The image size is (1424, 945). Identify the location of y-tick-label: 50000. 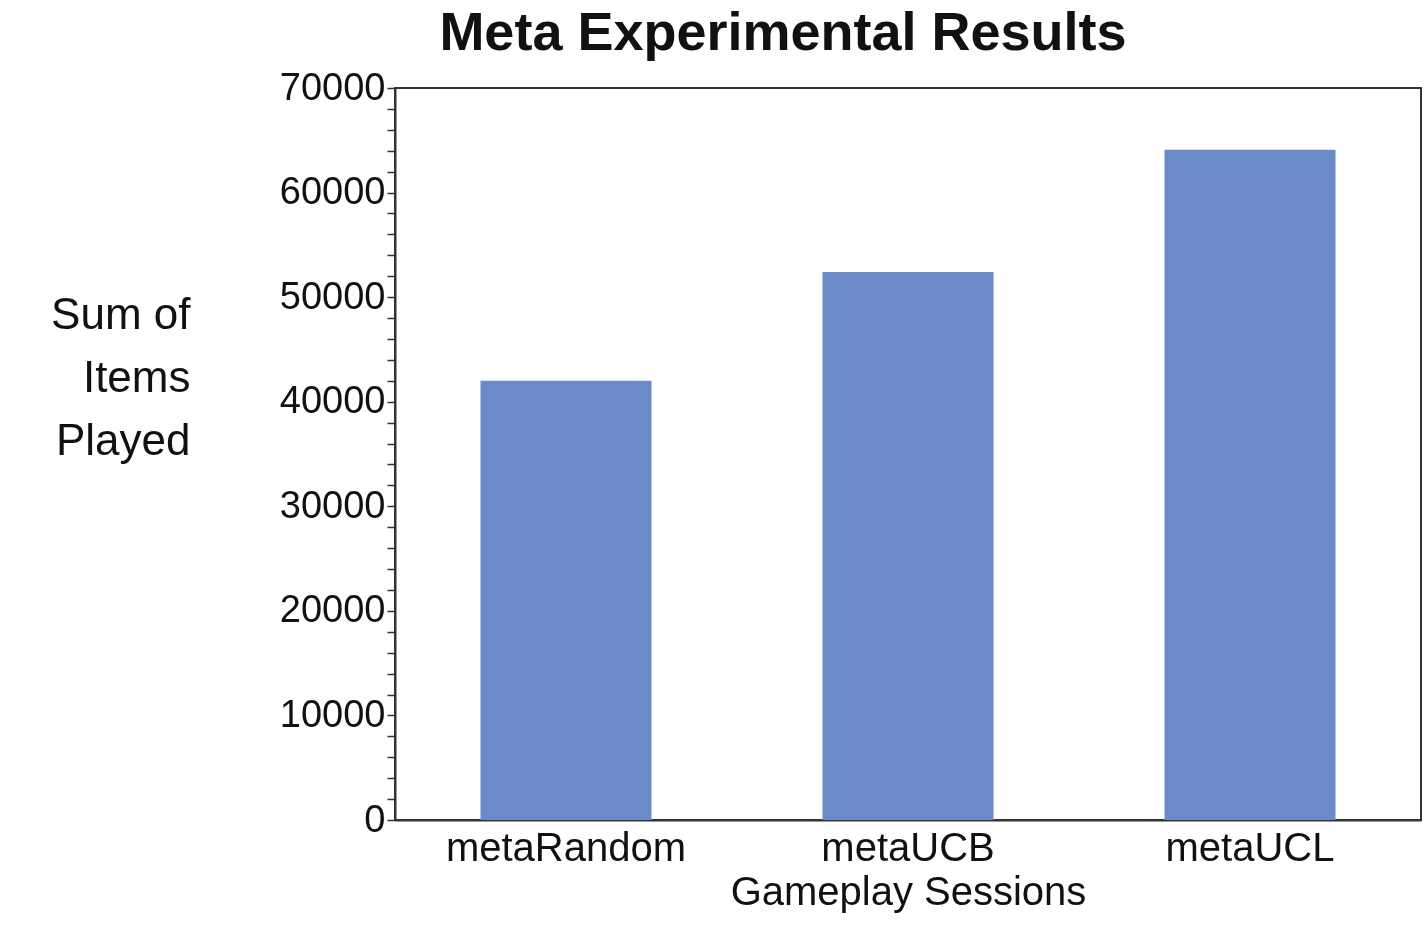
(332, 295).